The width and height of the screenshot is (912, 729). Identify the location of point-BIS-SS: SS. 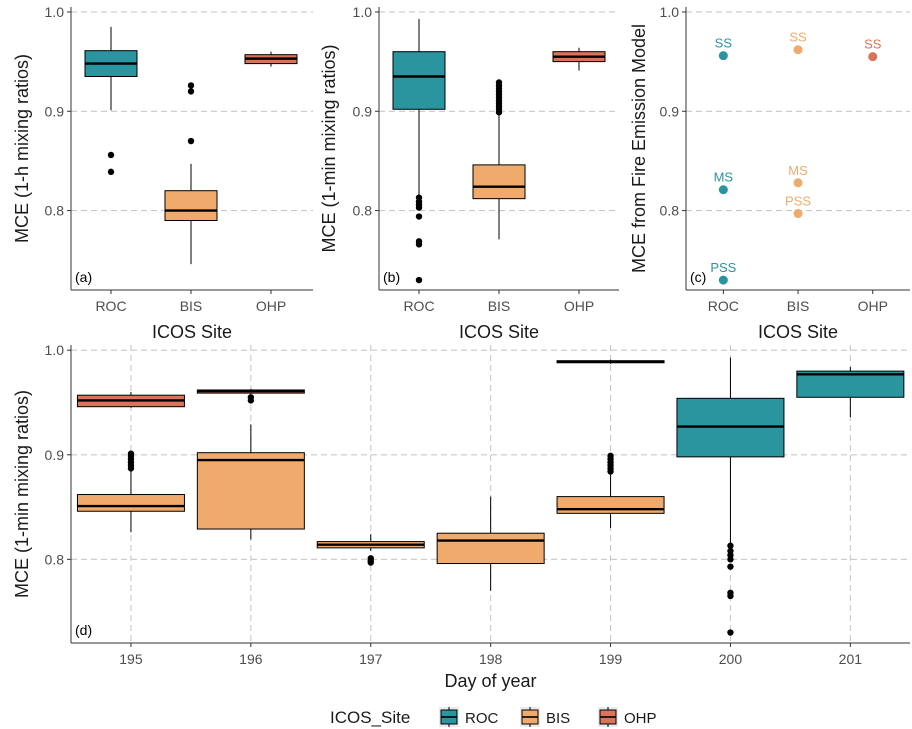
(798, 42).